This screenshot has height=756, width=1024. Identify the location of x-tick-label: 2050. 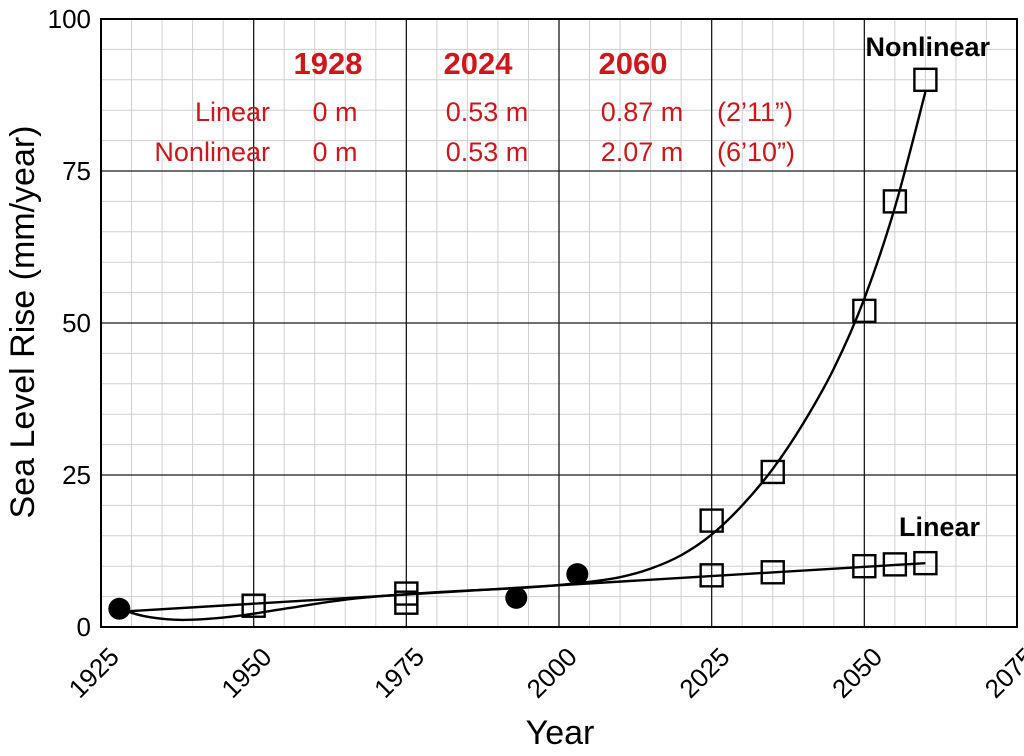
(857, 673).